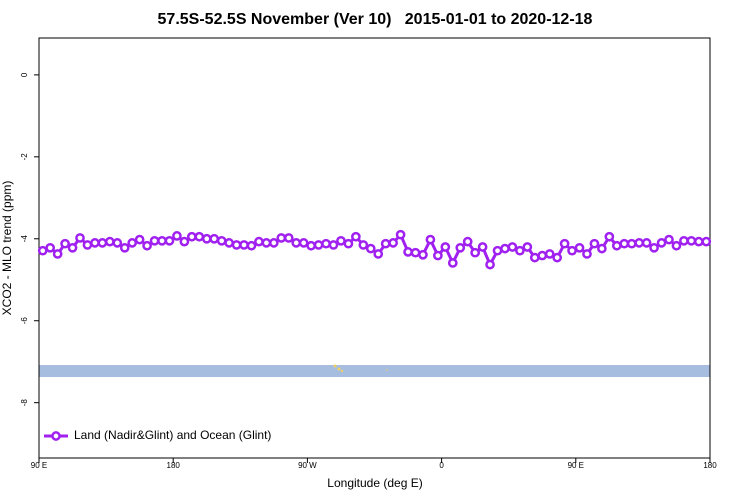  Describe the element at coordinates (24, 321) in the screenshot. I see `y-tick-label: -6` at that location.